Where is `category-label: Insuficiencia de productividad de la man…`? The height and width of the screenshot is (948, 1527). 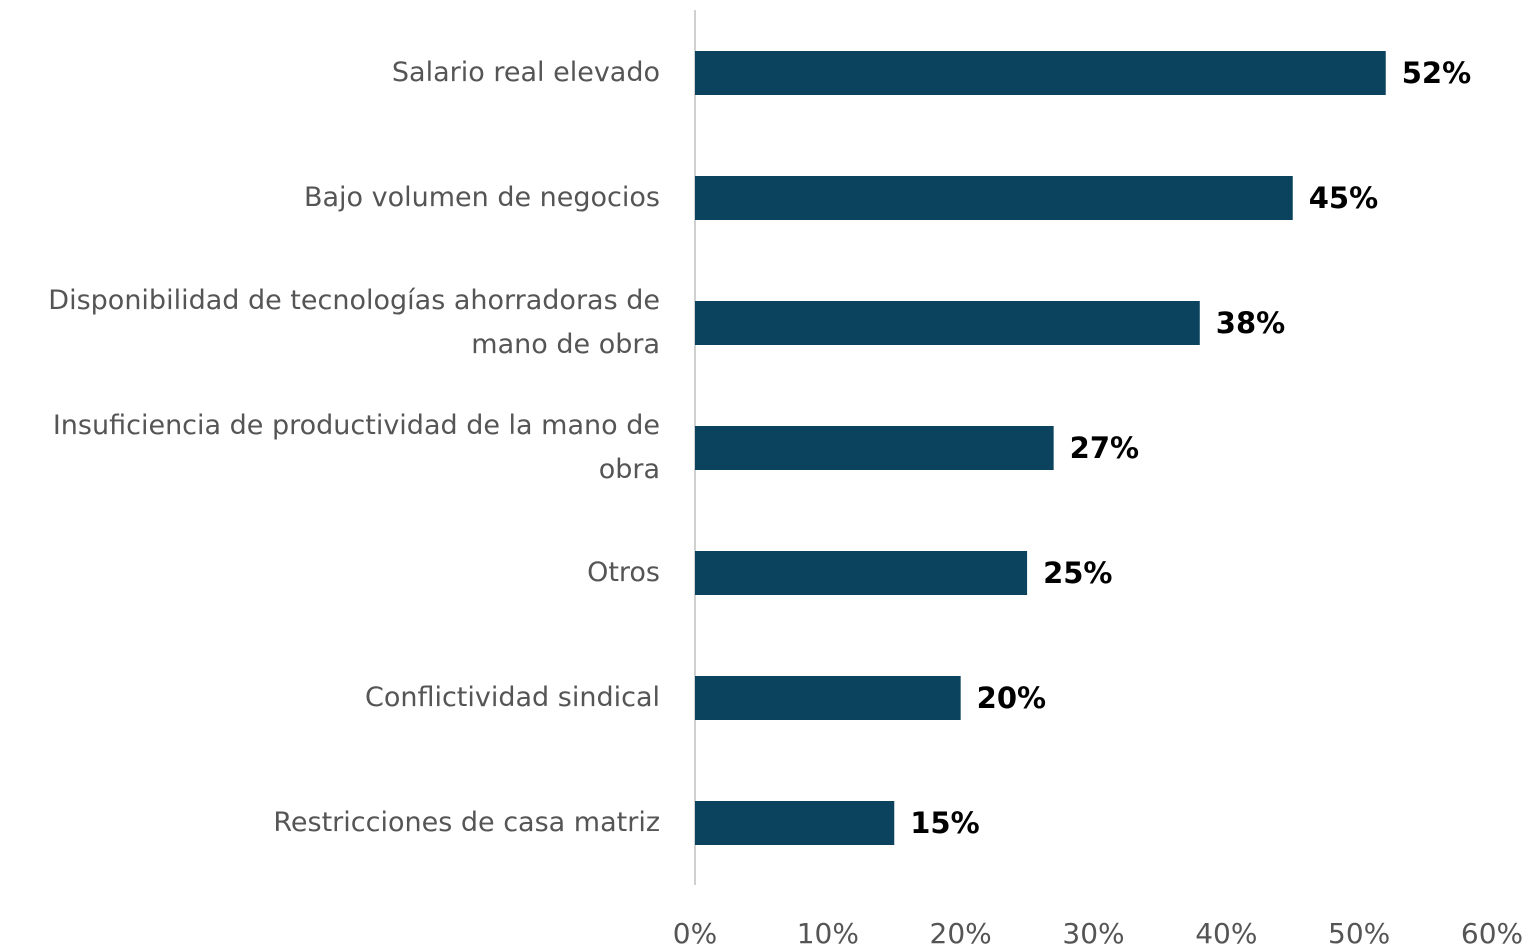 category-label: Insuficiencia de productividad de la man… is located at coordinates (356, 447).